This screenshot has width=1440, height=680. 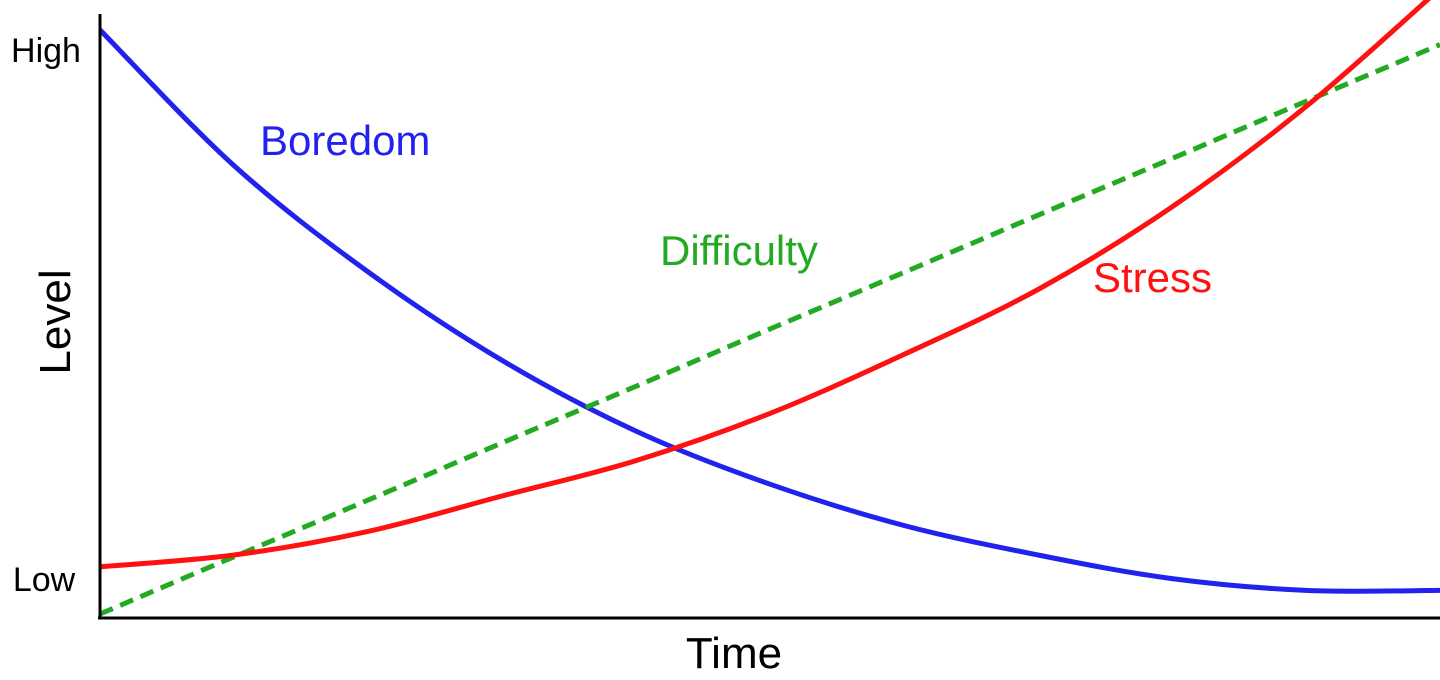 I want to click on series-label-difficulty: Difficulty, so click(x=739, y=250).